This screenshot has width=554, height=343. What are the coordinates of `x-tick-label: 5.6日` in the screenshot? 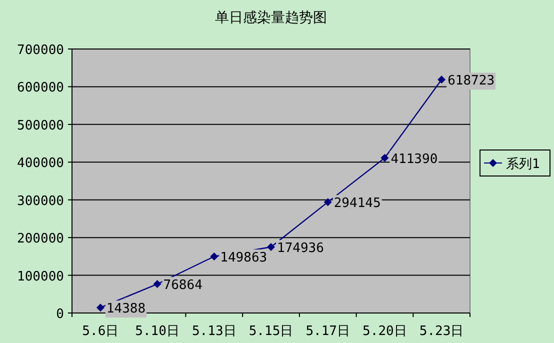 It's located at (100, 331).